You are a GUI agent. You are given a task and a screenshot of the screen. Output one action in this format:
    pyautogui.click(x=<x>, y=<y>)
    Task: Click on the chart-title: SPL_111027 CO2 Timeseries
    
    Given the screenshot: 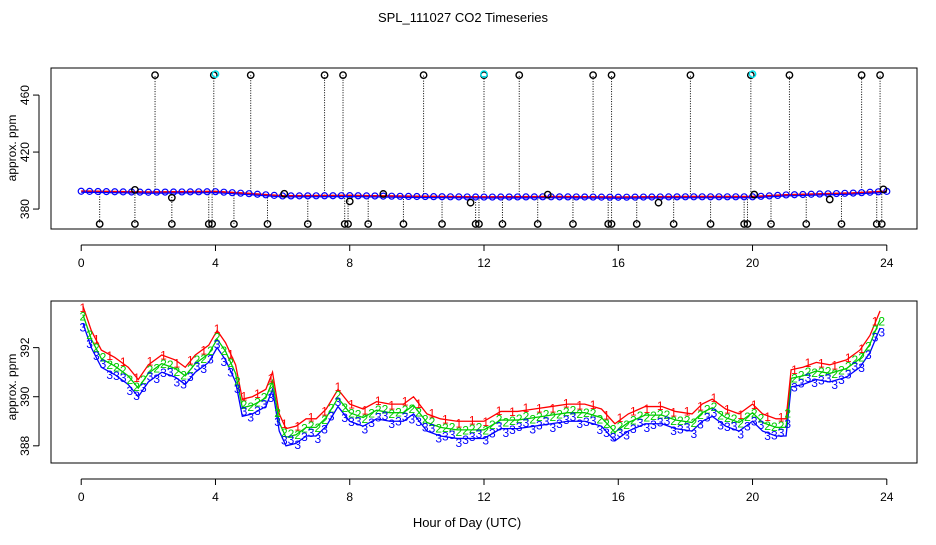 What is the action you would take?
    pyautogui.click(x=463, y=17)
    